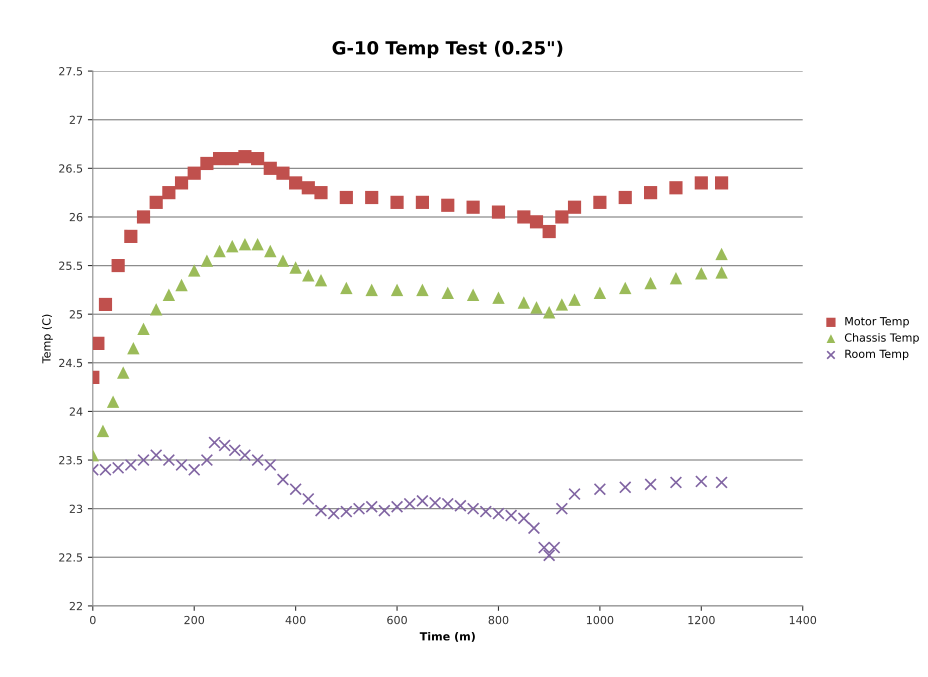 The height and width of the screenshot is (677, 928). What do you see at coordinates (447, 49) in the screenshot?
I see `chart-title: G-10 Temp Test (0.25")` at bounding box center [447, 49].